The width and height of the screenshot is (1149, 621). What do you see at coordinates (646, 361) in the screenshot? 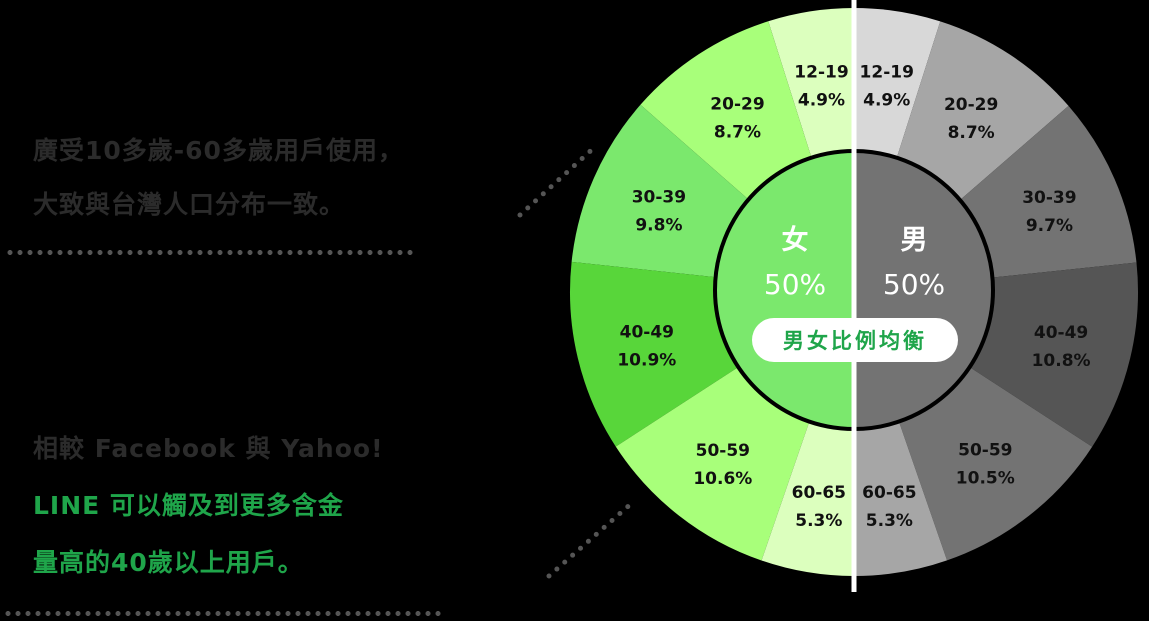
I see `segment-percent-label: 10.9%` at bounding box center [646, 361].